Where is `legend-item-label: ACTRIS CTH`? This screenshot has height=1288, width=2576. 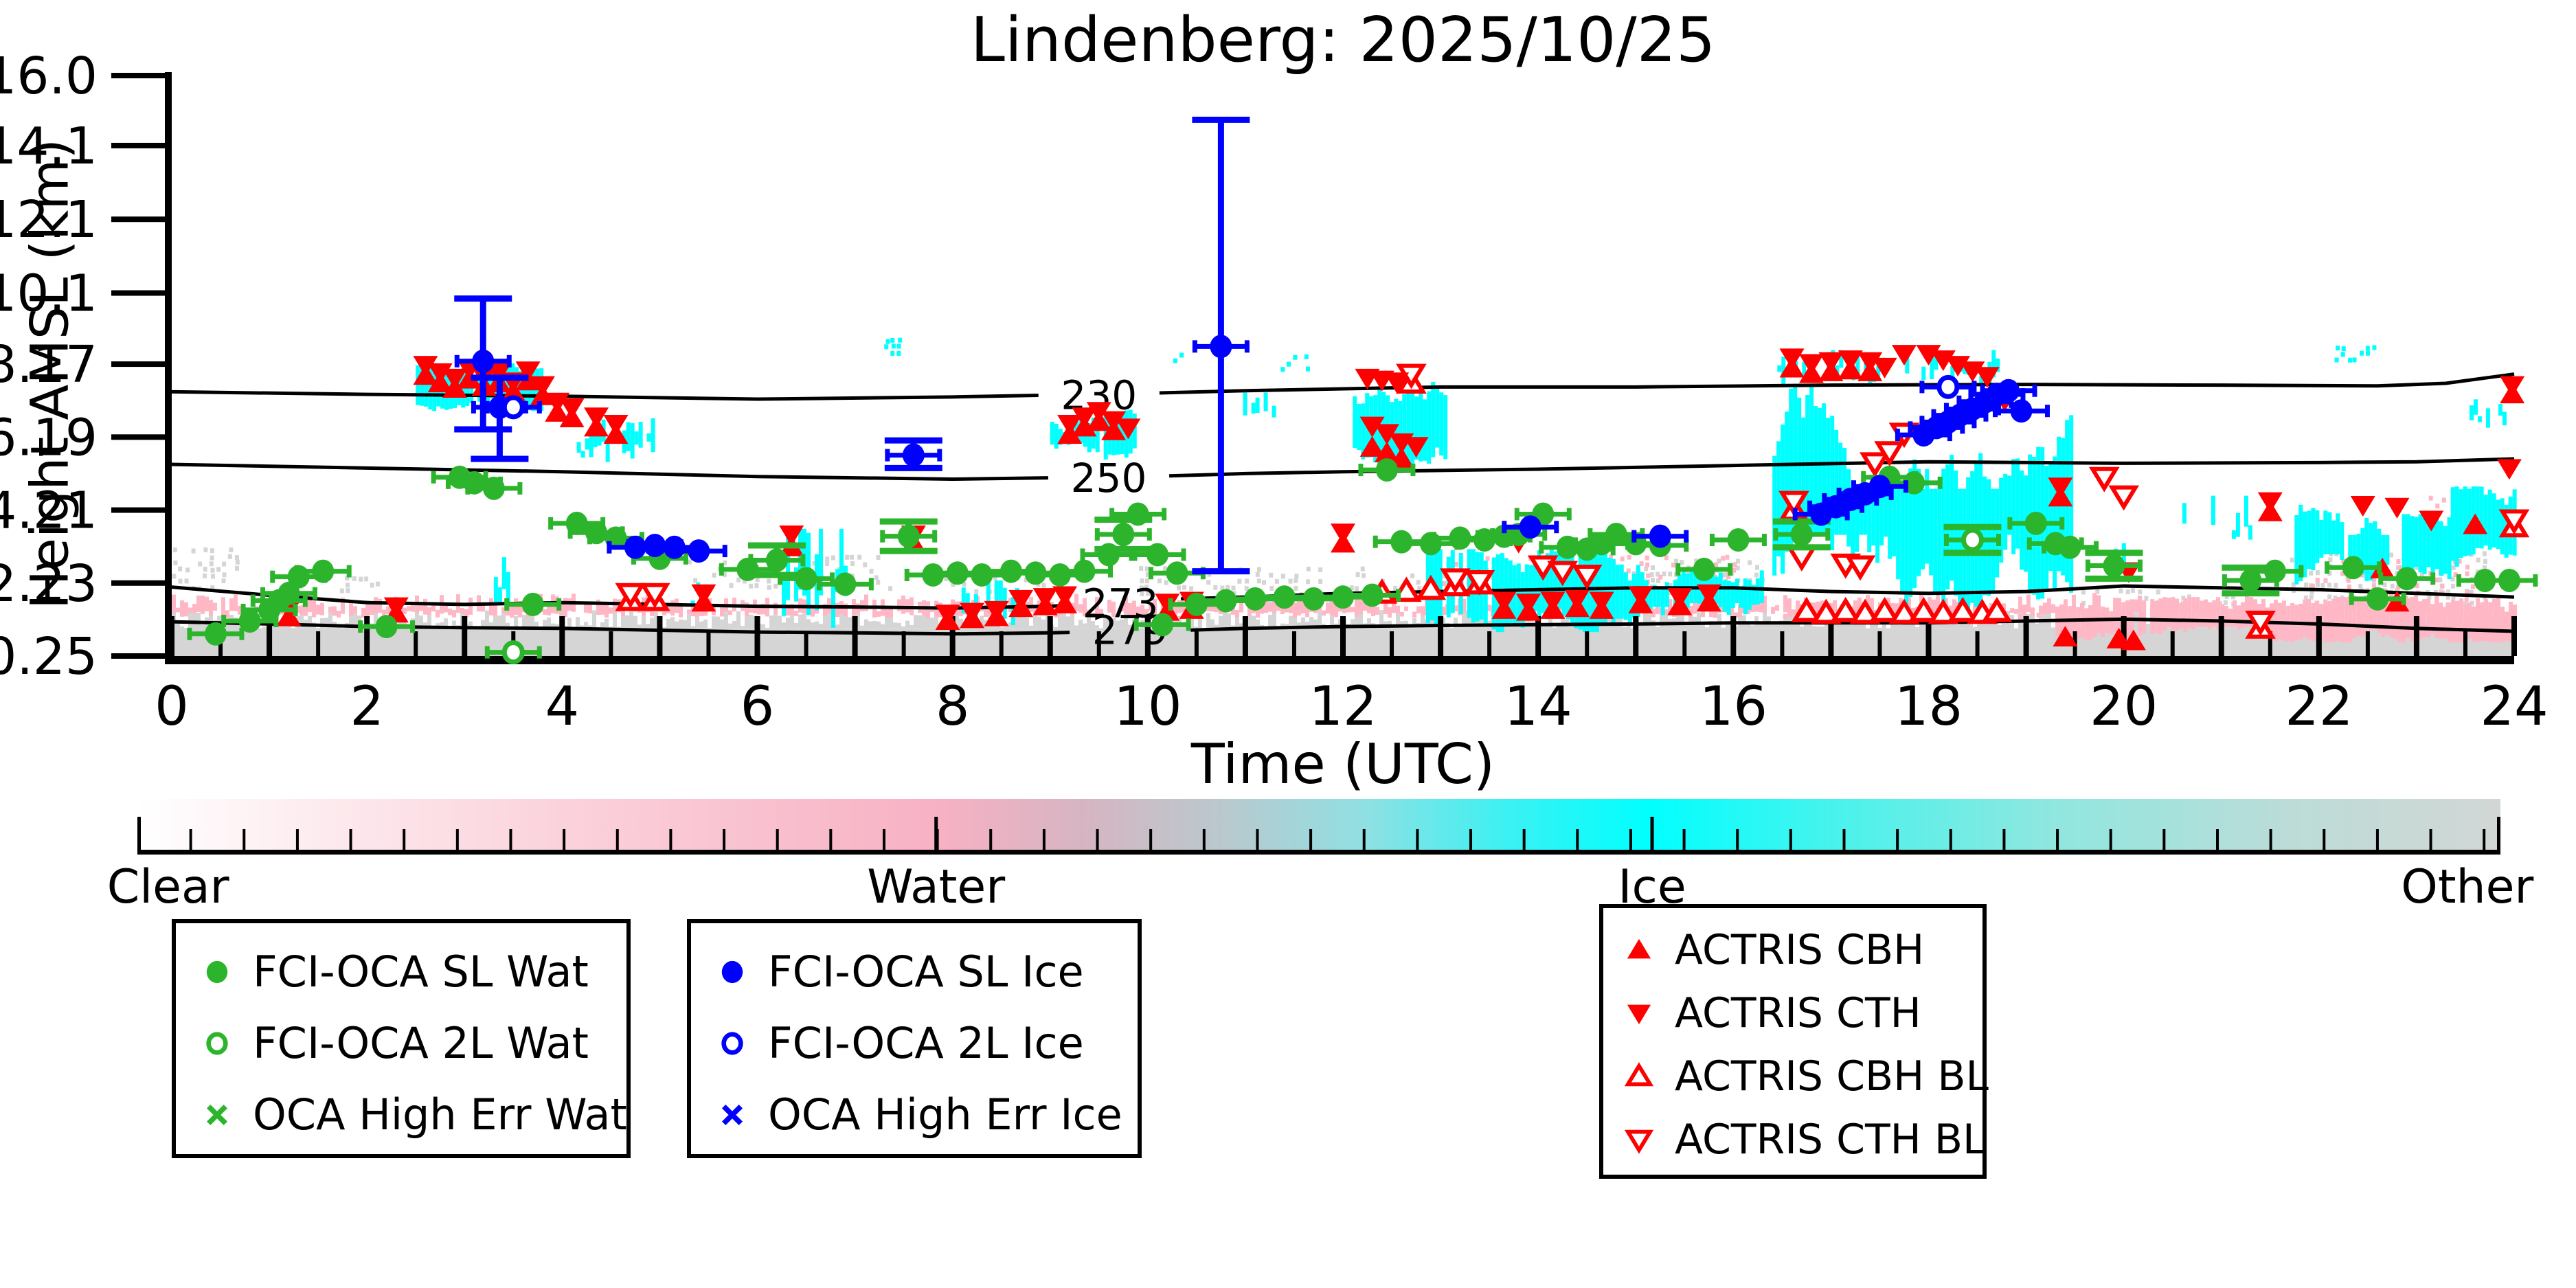 legend-item-label: ACTRIS CTH is located at coordinates (1798, 1013).